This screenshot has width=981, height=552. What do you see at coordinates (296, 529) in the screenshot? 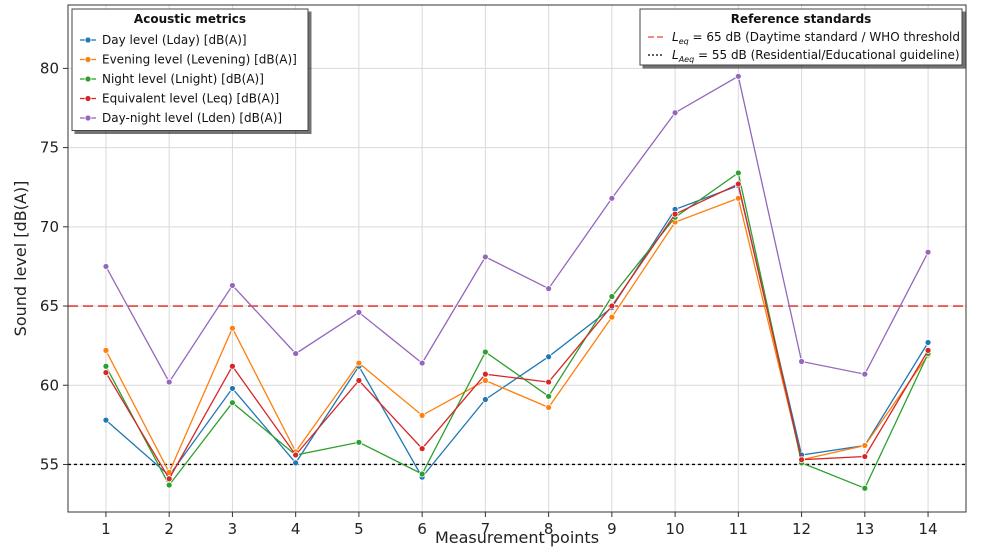
I see `x-tick-label: 4` at bounding box center [296, 529].